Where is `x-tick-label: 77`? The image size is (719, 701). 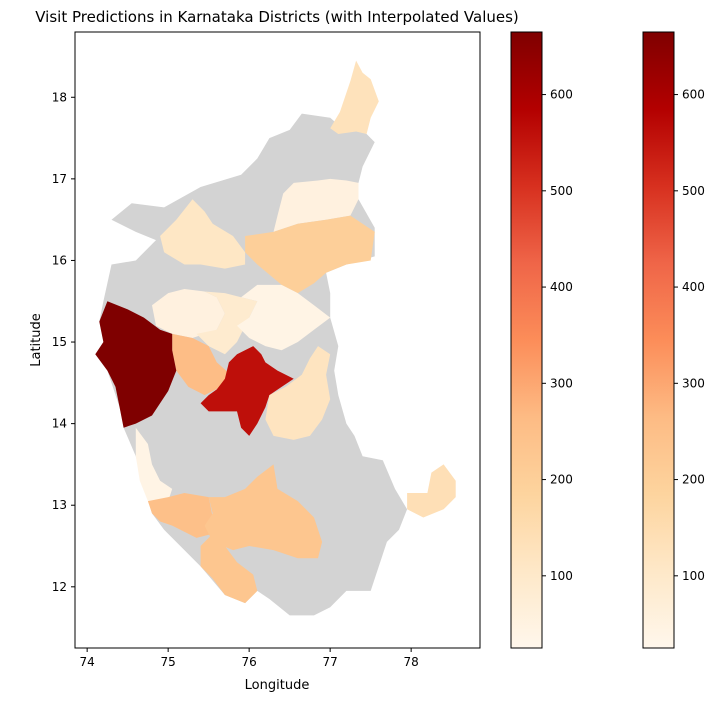
x-tick-label: 77 is located at coordinates (330, 662).